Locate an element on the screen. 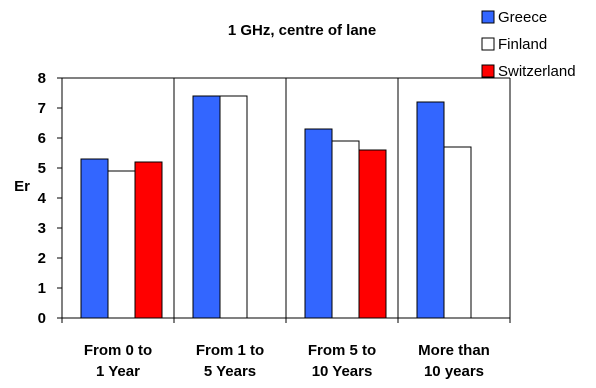 This screenshot has width=596, height=388. y-tick-label: 1 is located at coordinates (42, 288).